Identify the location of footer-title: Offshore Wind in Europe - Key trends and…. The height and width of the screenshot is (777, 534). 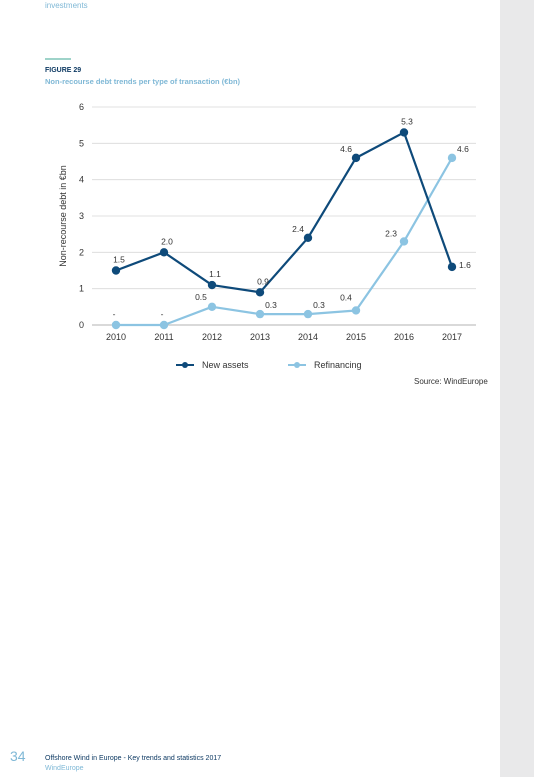
(133, 758).